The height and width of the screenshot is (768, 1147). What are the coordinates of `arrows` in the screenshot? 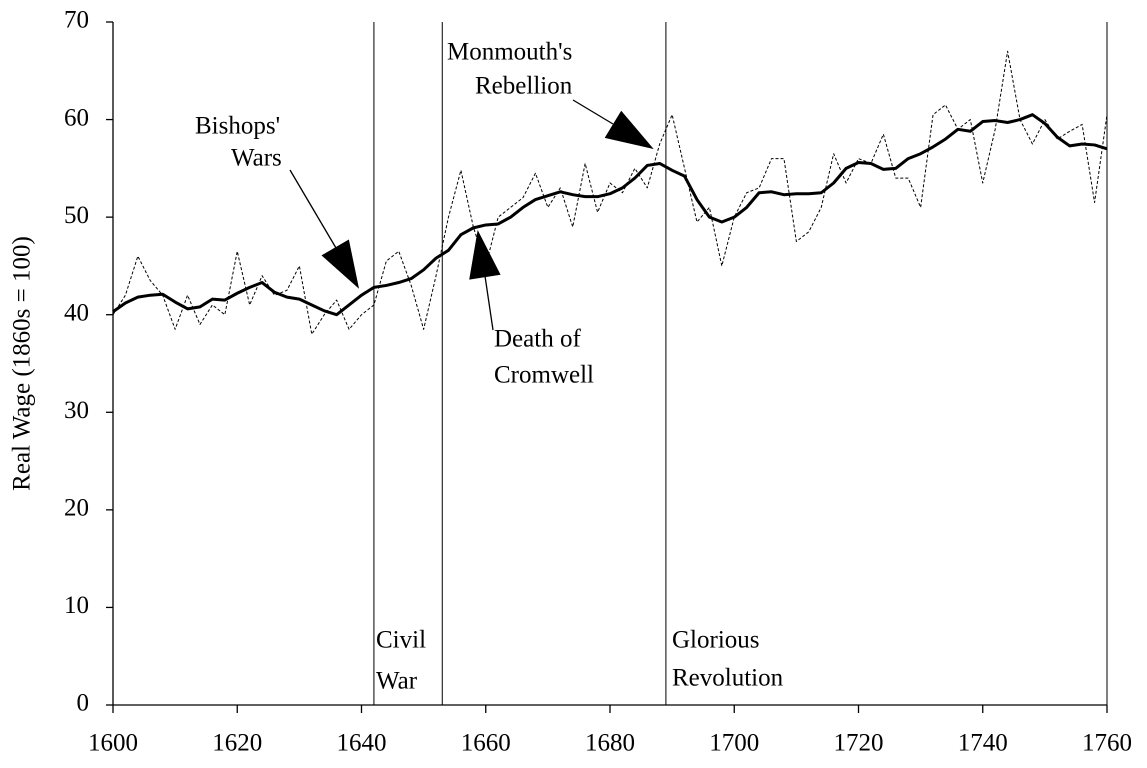 It's located at (471, 215).